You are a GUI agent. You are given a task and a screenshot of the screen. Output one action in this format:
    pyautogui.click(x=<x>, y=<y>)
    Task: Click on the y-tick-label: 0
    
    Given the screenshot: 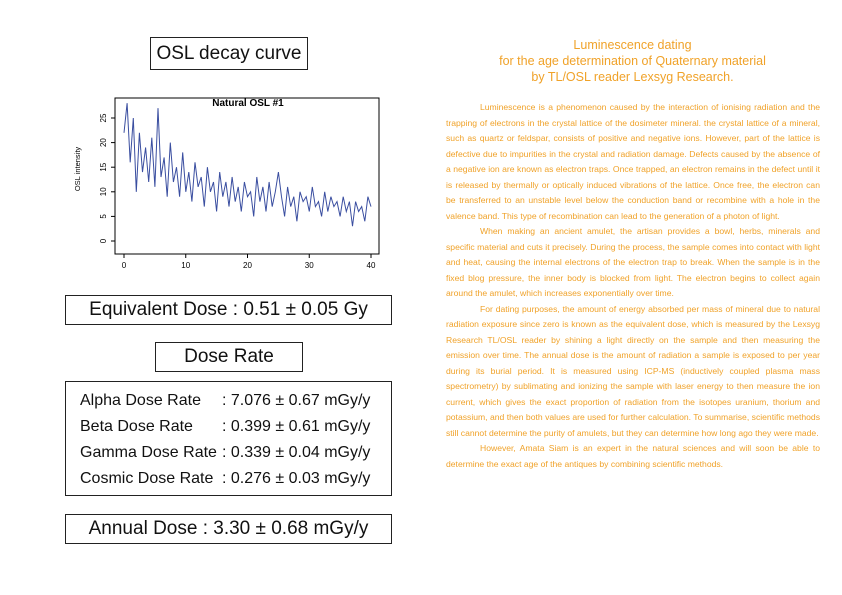 What is the action you would take?
    pyautogui.click(x=103, y=240)
    